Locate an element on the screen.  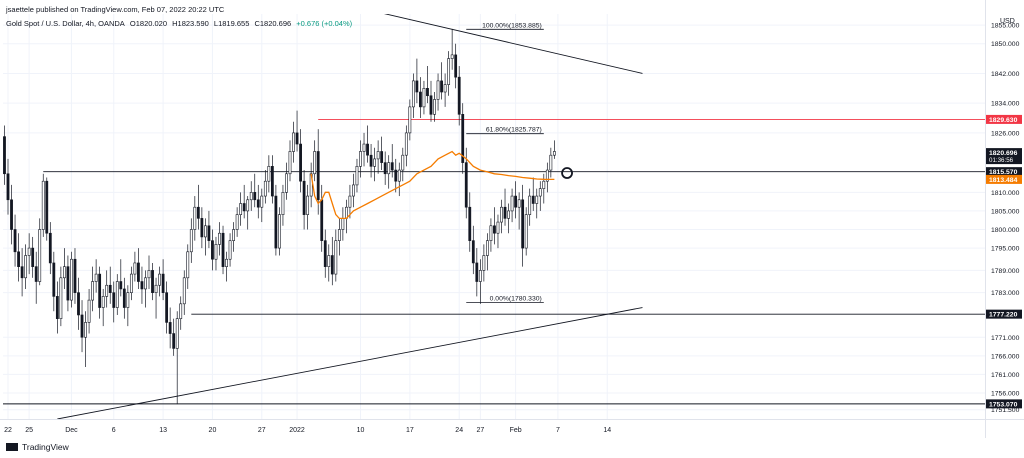
ohlc-low: L1819.655 is located at coordinates (231, 23).